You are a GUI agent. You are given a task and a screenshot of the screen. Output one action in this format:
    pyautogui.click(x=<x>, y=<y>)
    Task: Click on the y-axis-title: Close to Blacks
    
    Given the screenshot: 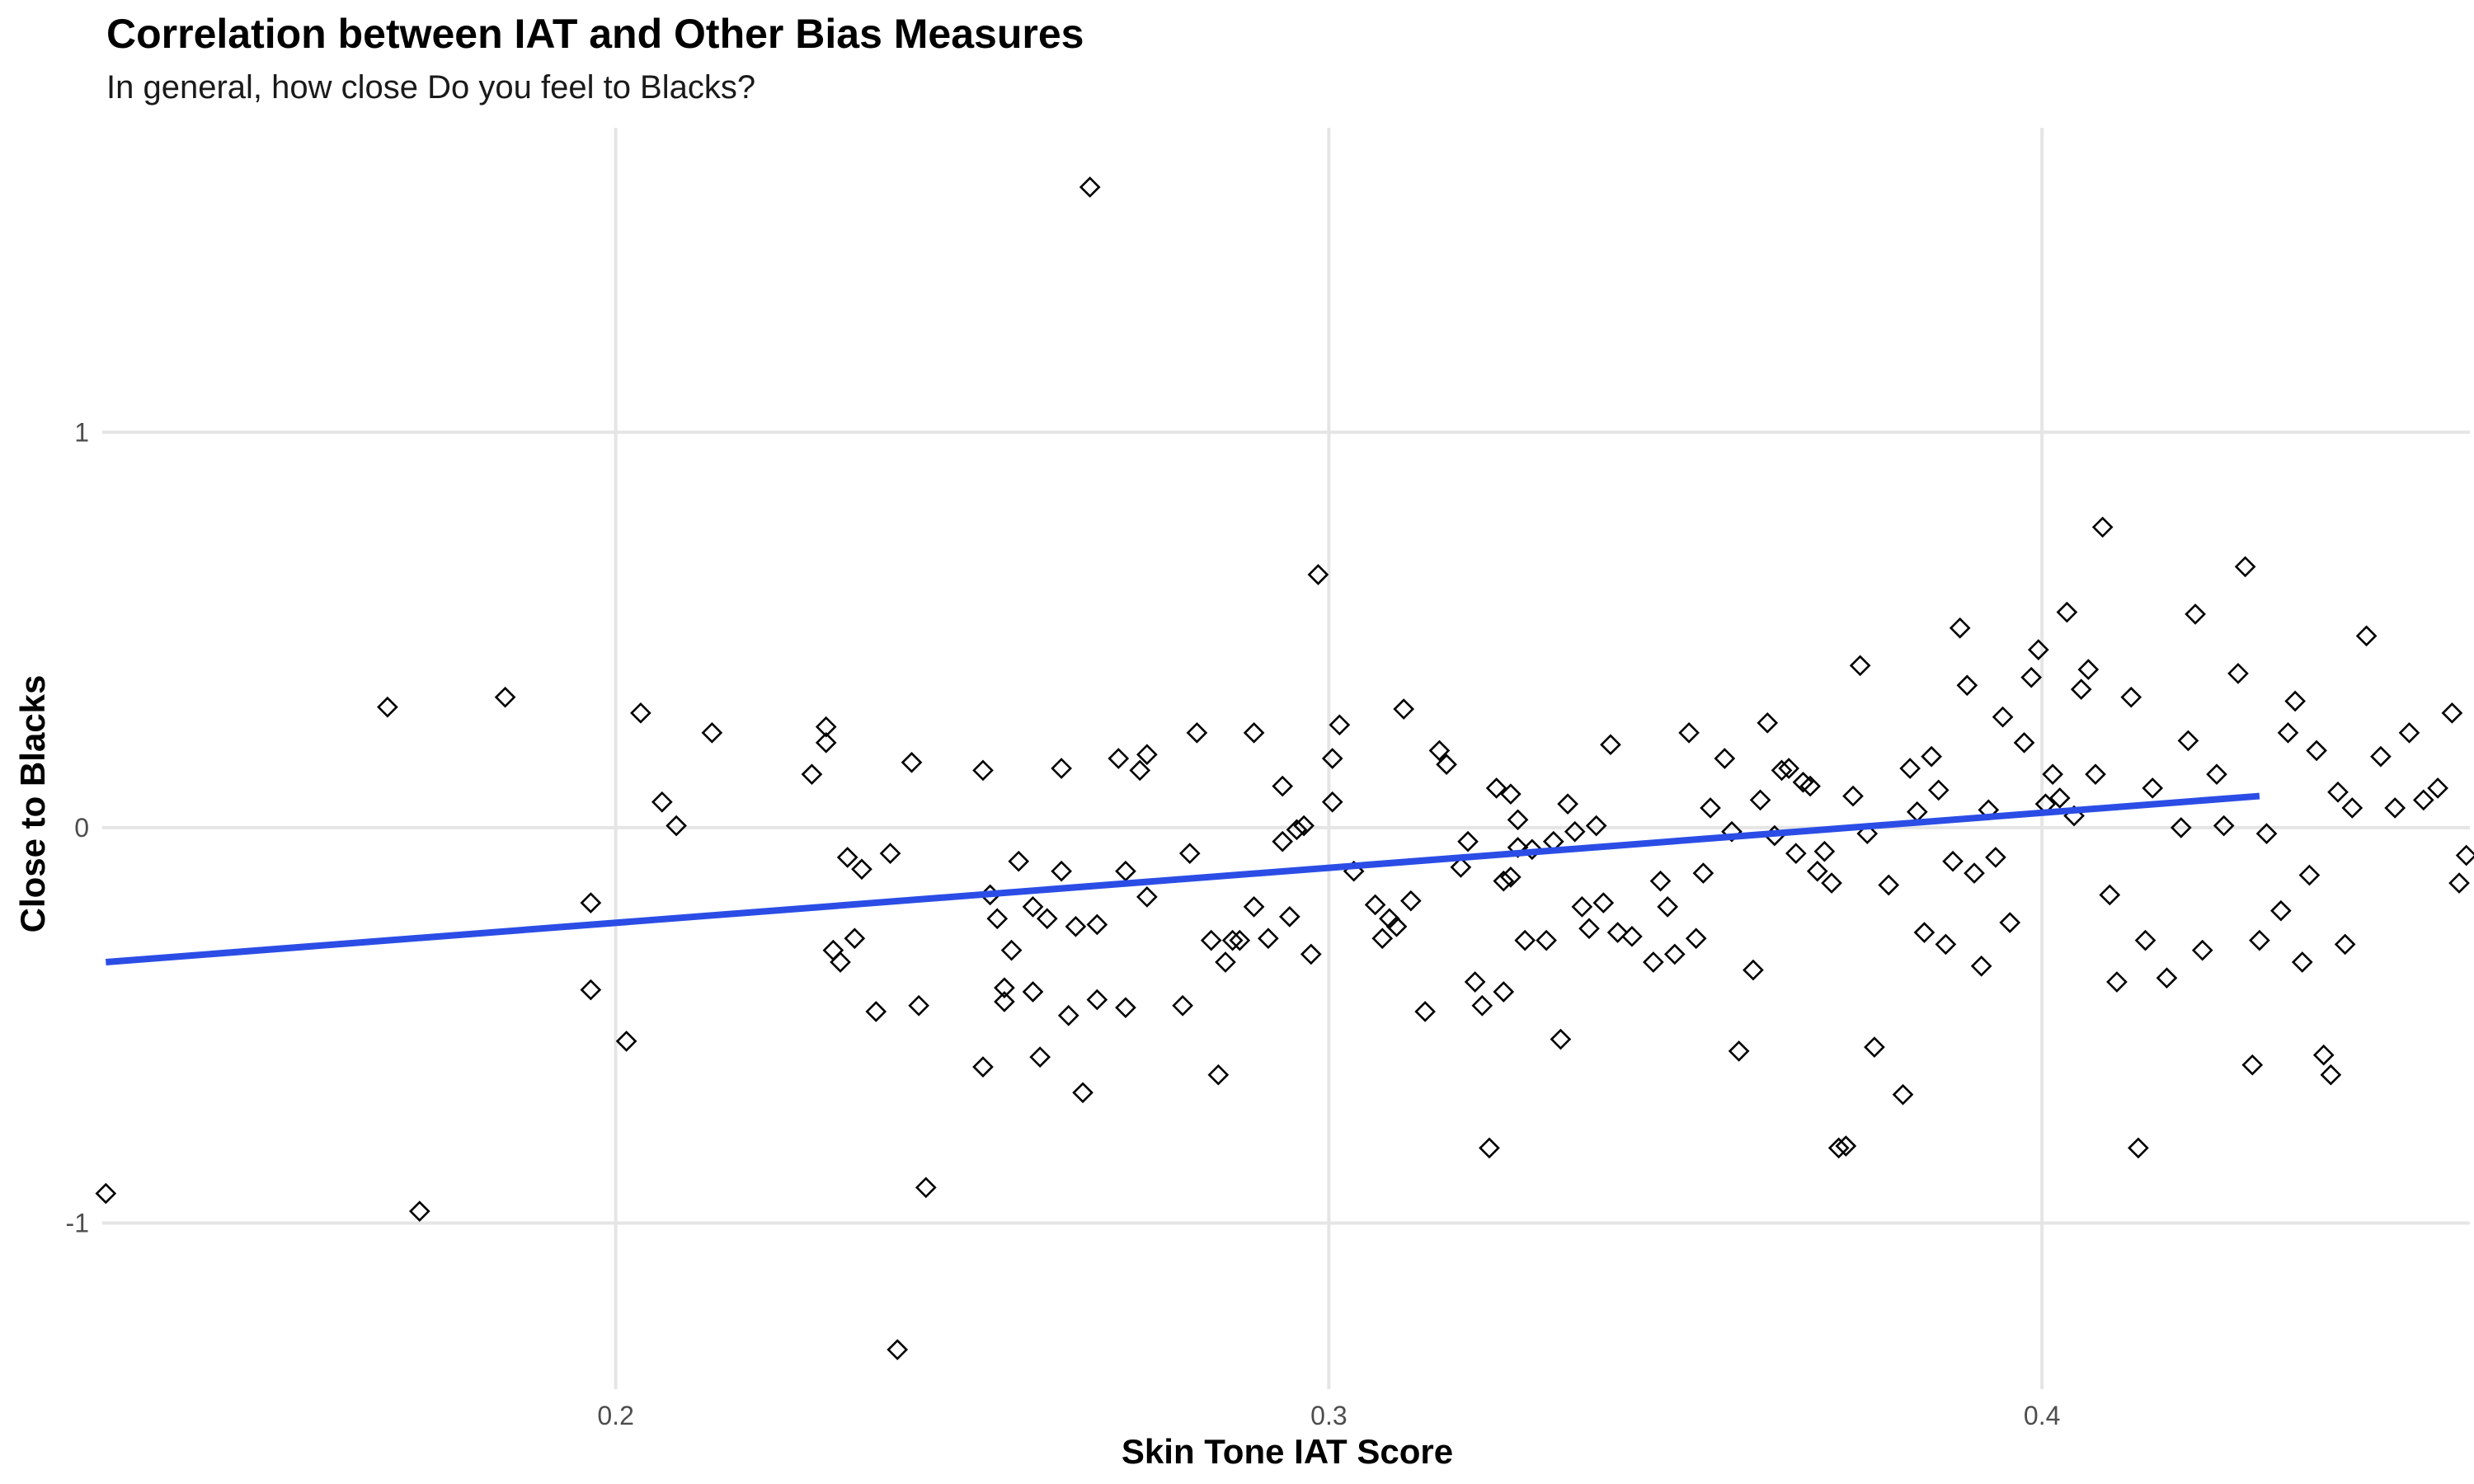 What is the action you would take?
    pyautogui.click(x=32, y=804)
    